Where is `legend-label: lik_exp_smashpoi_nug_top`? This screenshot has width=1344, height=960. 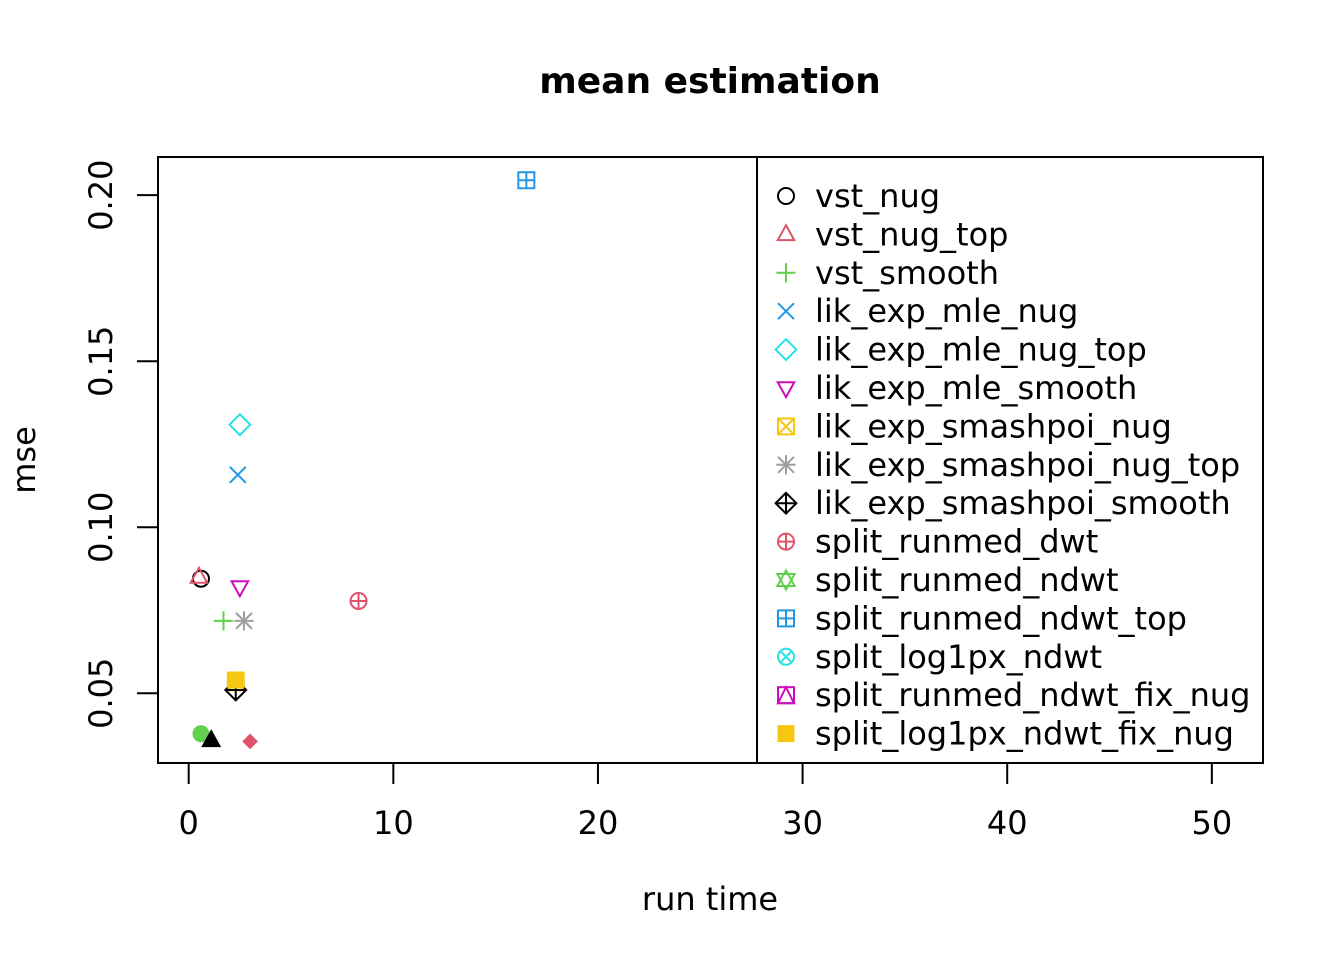 legend-label: lik_exp_smashpoi_nug_top is located at coordinates (1027, 465).